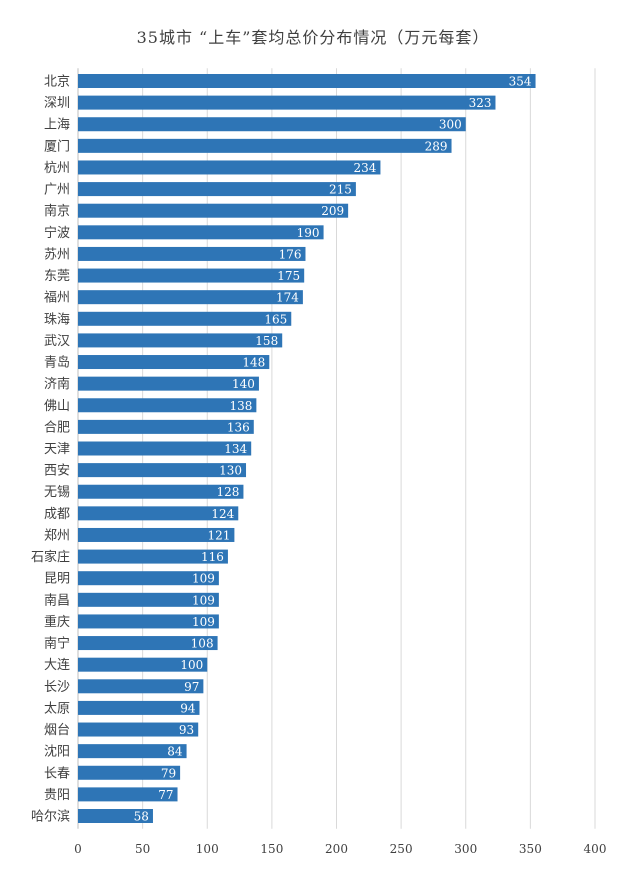  What do you see at coordinates (218, 535) in the screenshot?
I see `data-label: 121` at bounding box center [218, 535].